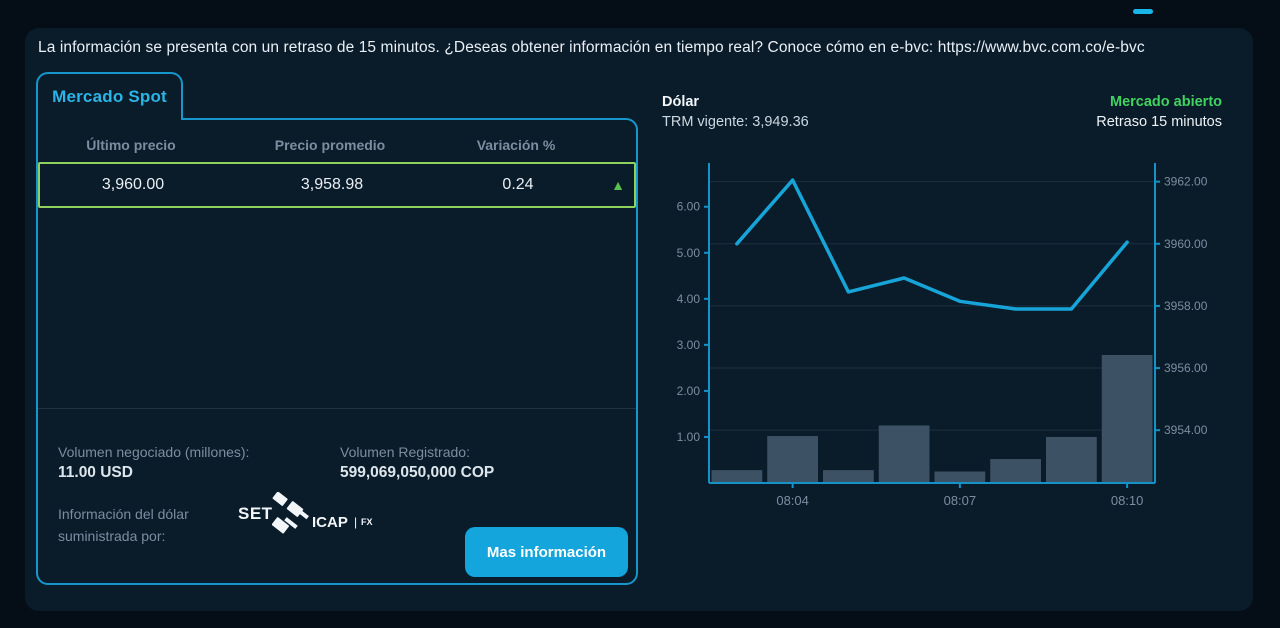  Describe the element at coordinates (405, 452) in the screenshot. I see `volume-registrado-label: Volumen Registrado:` at that location.